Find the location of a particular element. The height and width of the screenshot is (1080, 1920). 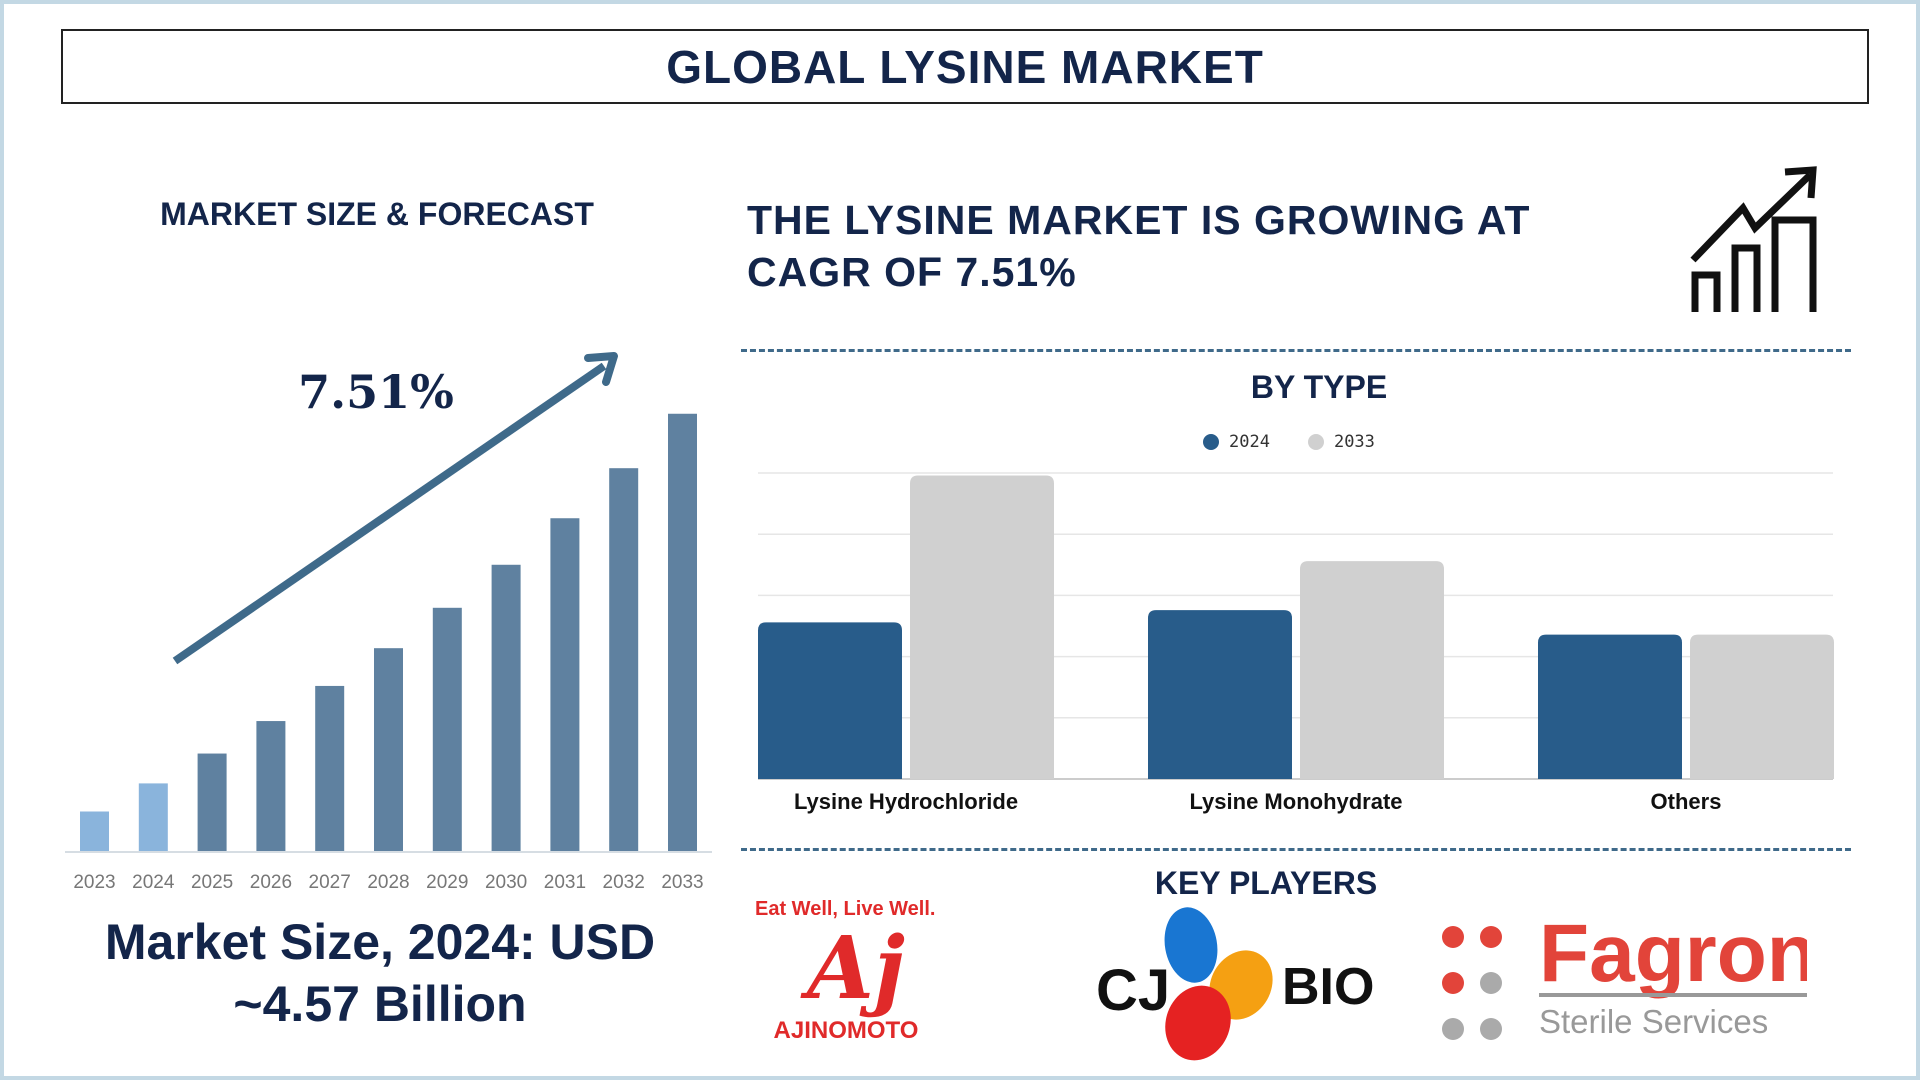

bar-2030 is located at coordinates (506, 707).